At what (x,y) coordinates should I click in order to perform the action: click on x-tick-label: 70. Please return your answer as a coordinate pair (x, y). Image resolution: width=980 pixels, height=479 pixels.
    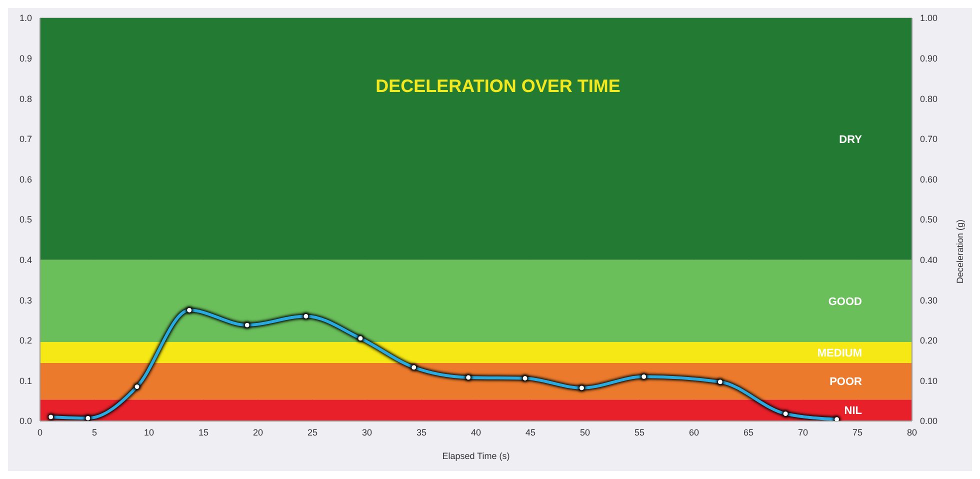
    Looking at the image, I should click on (803, 432).